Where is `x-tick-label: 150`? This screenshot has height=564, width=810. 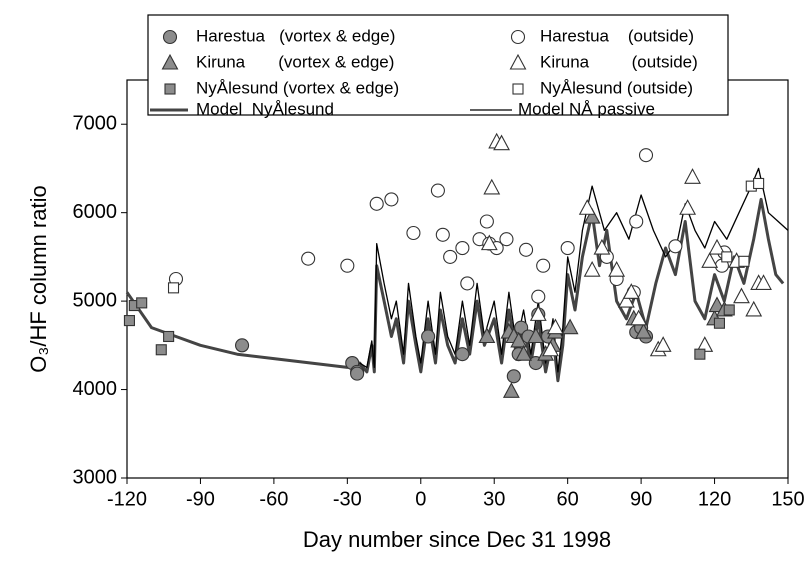 x-tick-label: 150 is located at coordinates (787, 499).